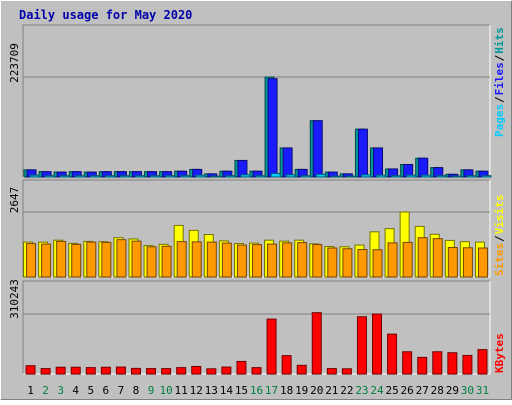  What do you see at coordinates (196, 390) in the screenshot?
I see `day-label-12: 12` at bounding box center [196, 390].